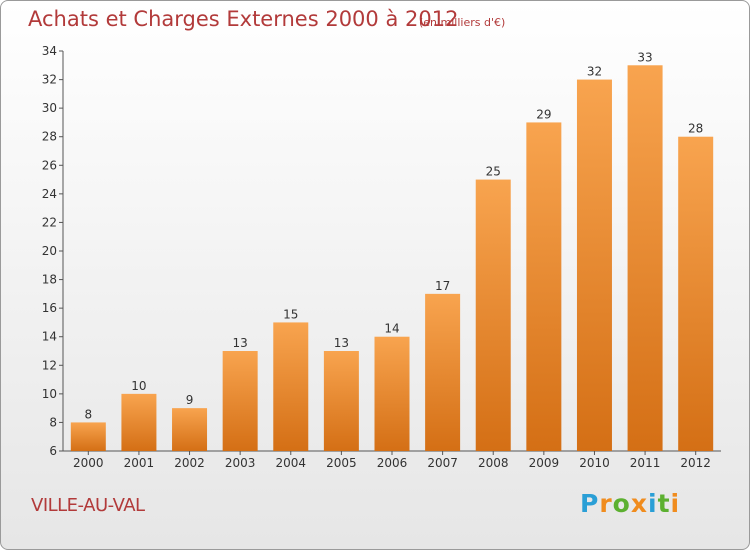  Describe the element at coordinates (392, 393) in the screenshot. I see `bar-2006` at that location.